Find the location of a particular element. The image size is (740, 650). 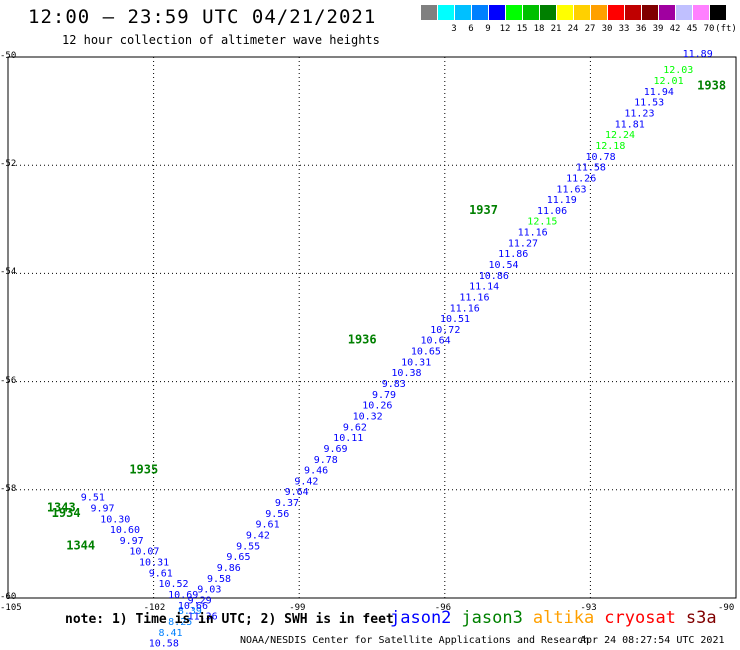

color-scale-unit: (ft) is located at coordinates (726, 29).